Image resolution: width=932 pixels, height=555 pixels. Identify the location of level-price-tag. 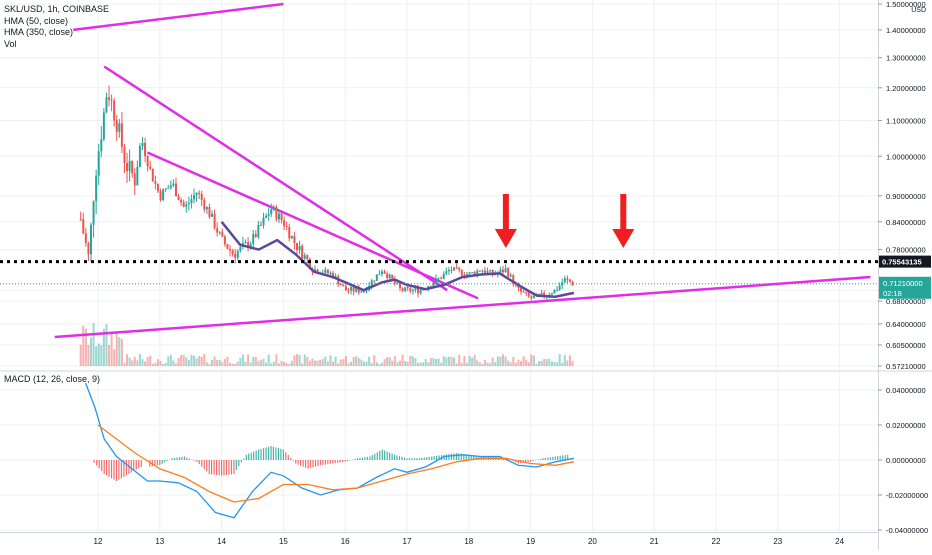
(905, 261).